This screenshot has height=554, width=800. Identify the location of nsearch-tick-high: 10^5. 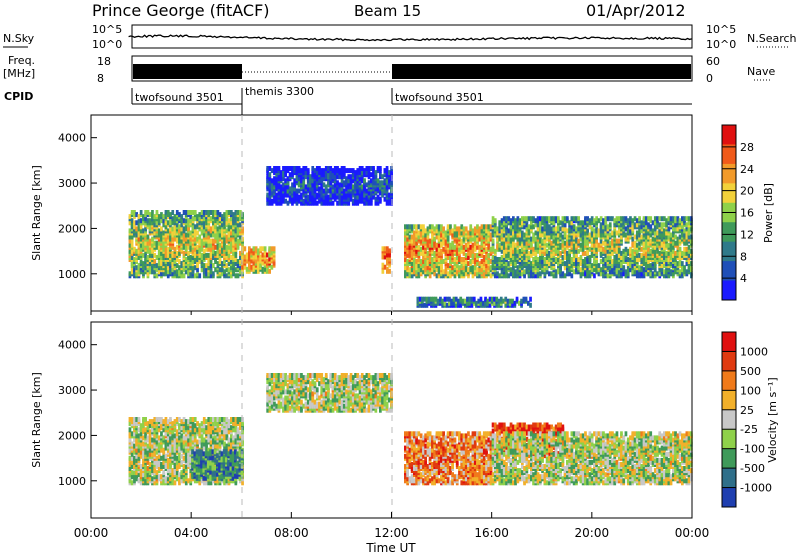
(721, 29).